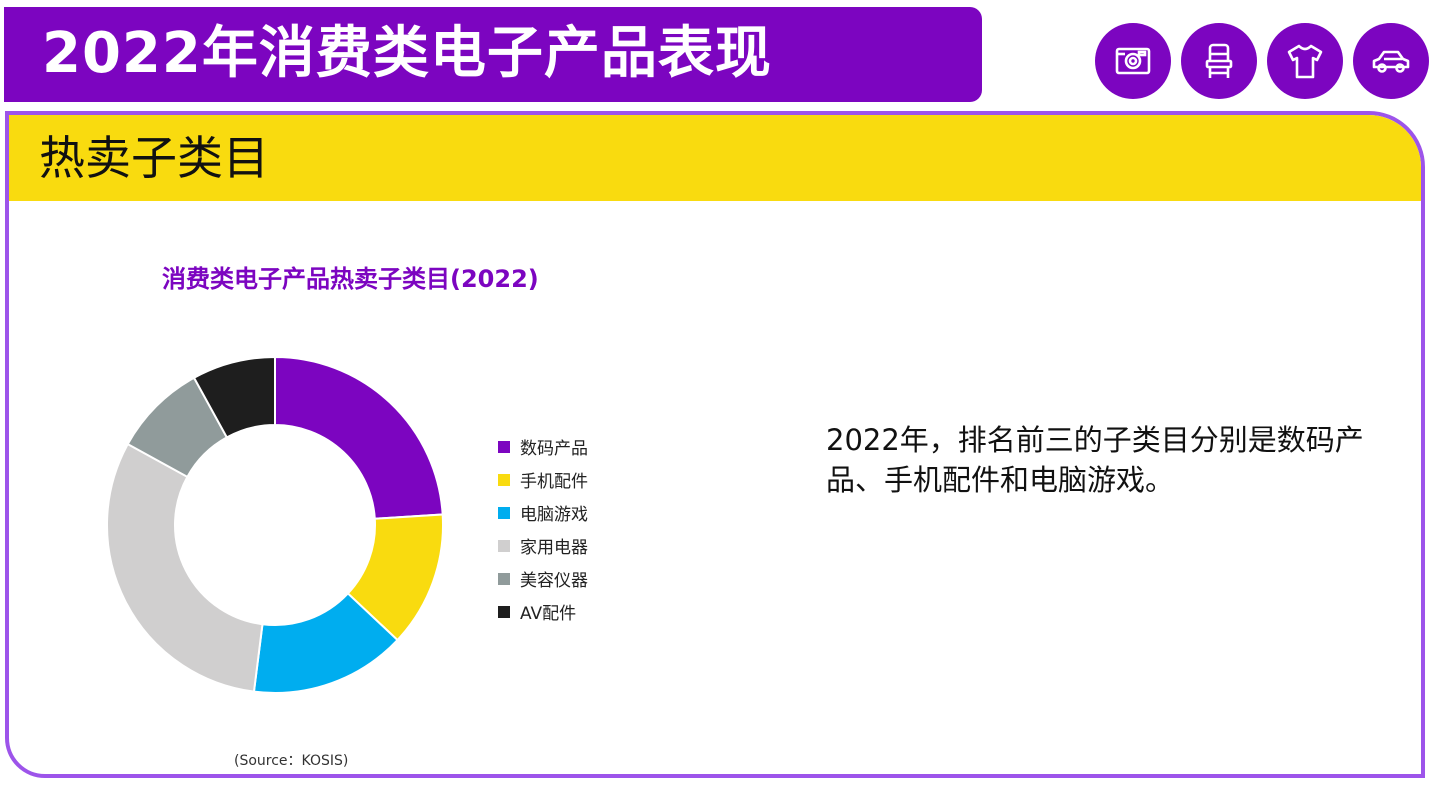  Describe the element at coordinates (350, 279) in the screenshot. I see `chart-title: 消费类电子产品热卖子类目(2022)` at that location.